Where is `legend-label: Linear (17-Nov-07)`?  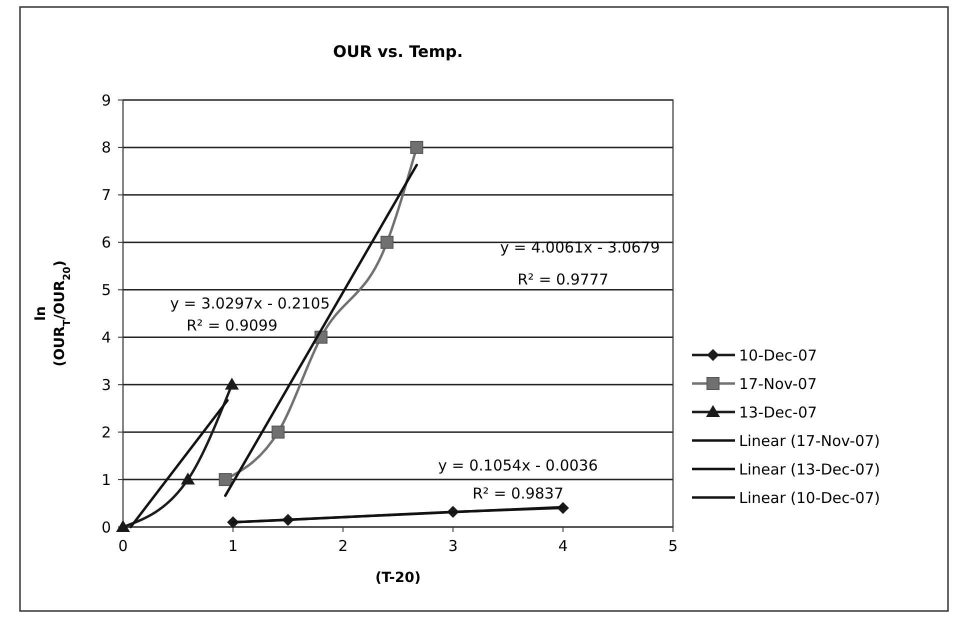
legend-label: Linear (17-Nov-07) is located at coordinates (809, 441).